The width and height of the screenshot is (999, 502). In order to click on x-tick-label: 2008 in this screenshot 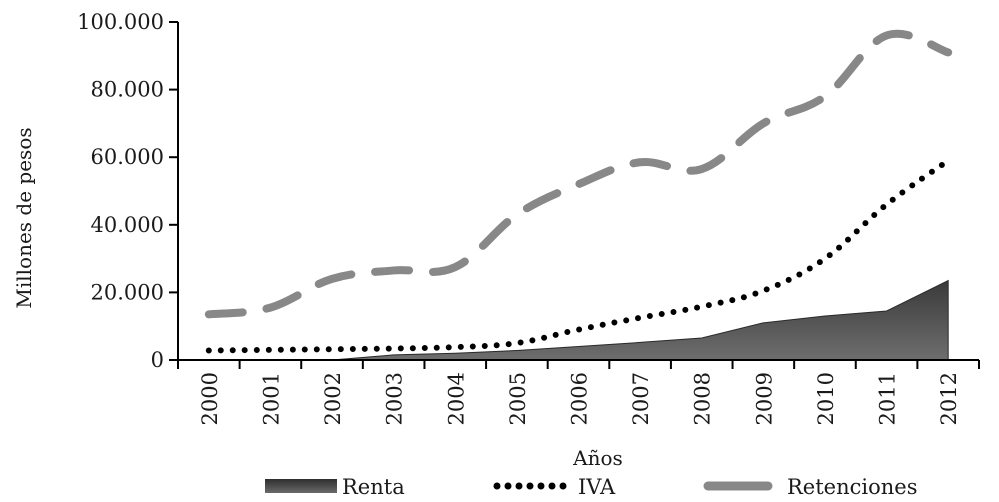, I will do `click(703, 398)`.